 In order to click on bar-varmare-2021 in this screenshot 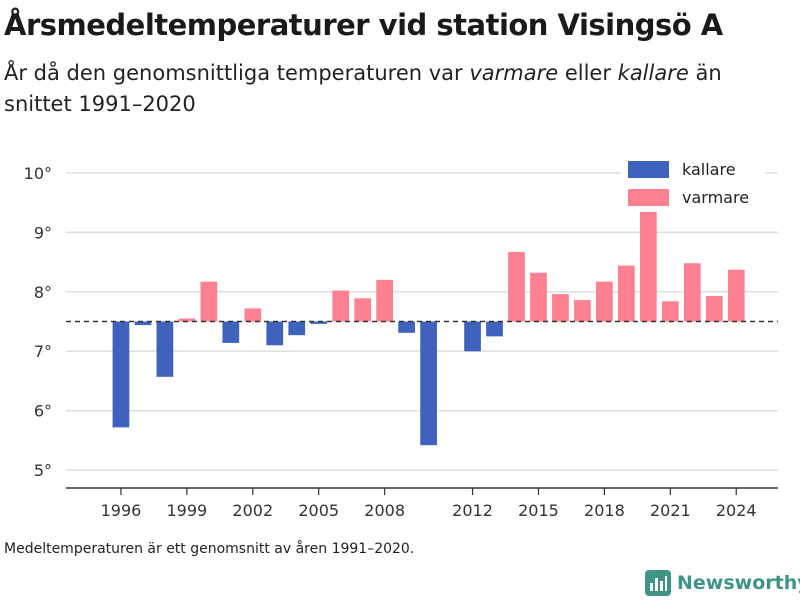, I will do `click(670, 311)`.